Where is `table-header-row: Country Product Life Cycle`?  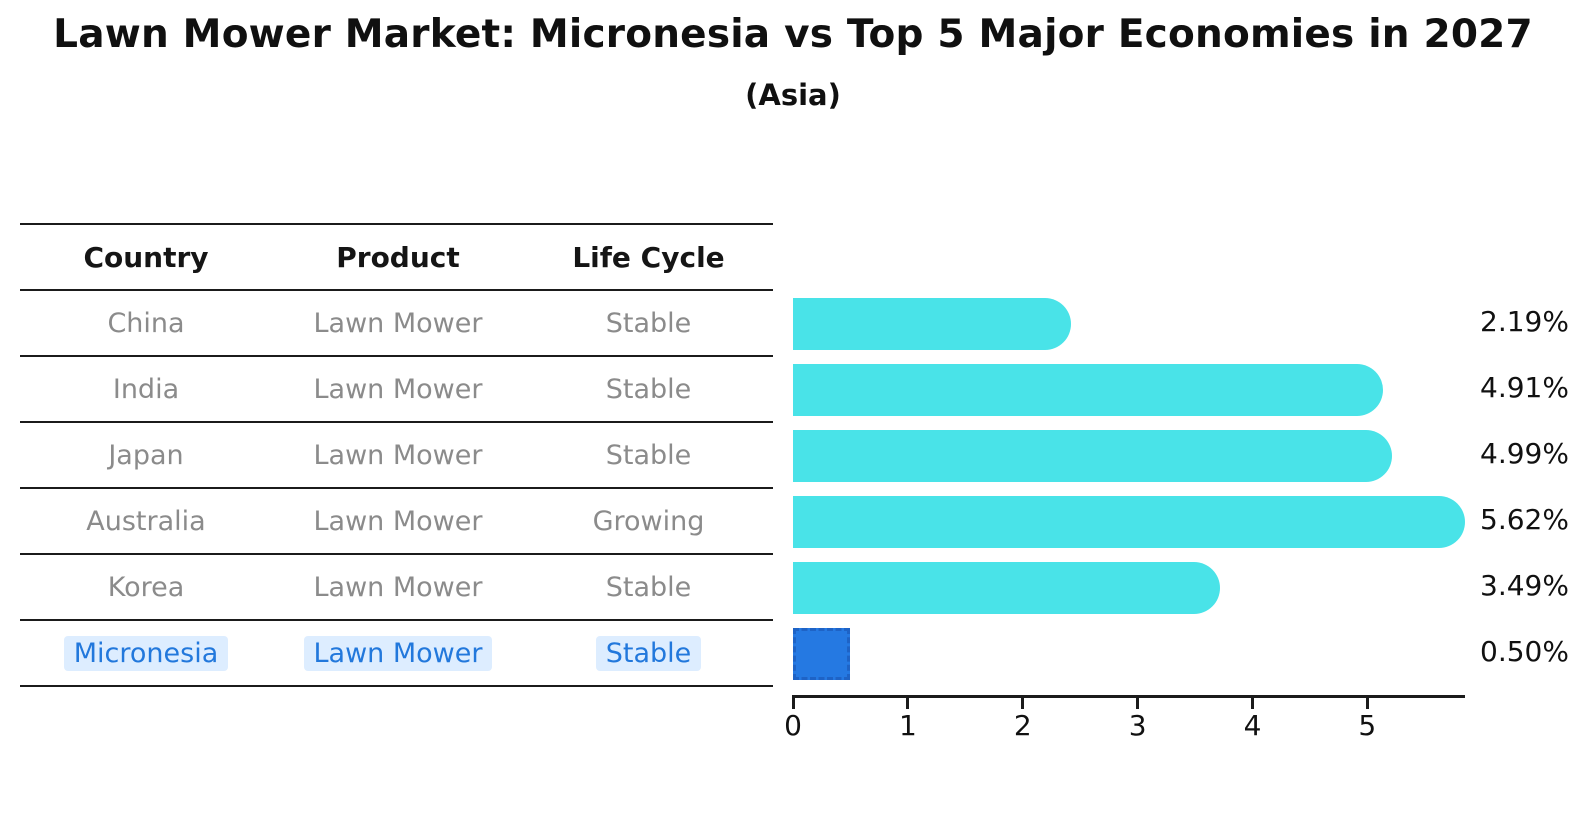
table-header-row: Country Product Life Cycle is located at coordinates (396, 258).